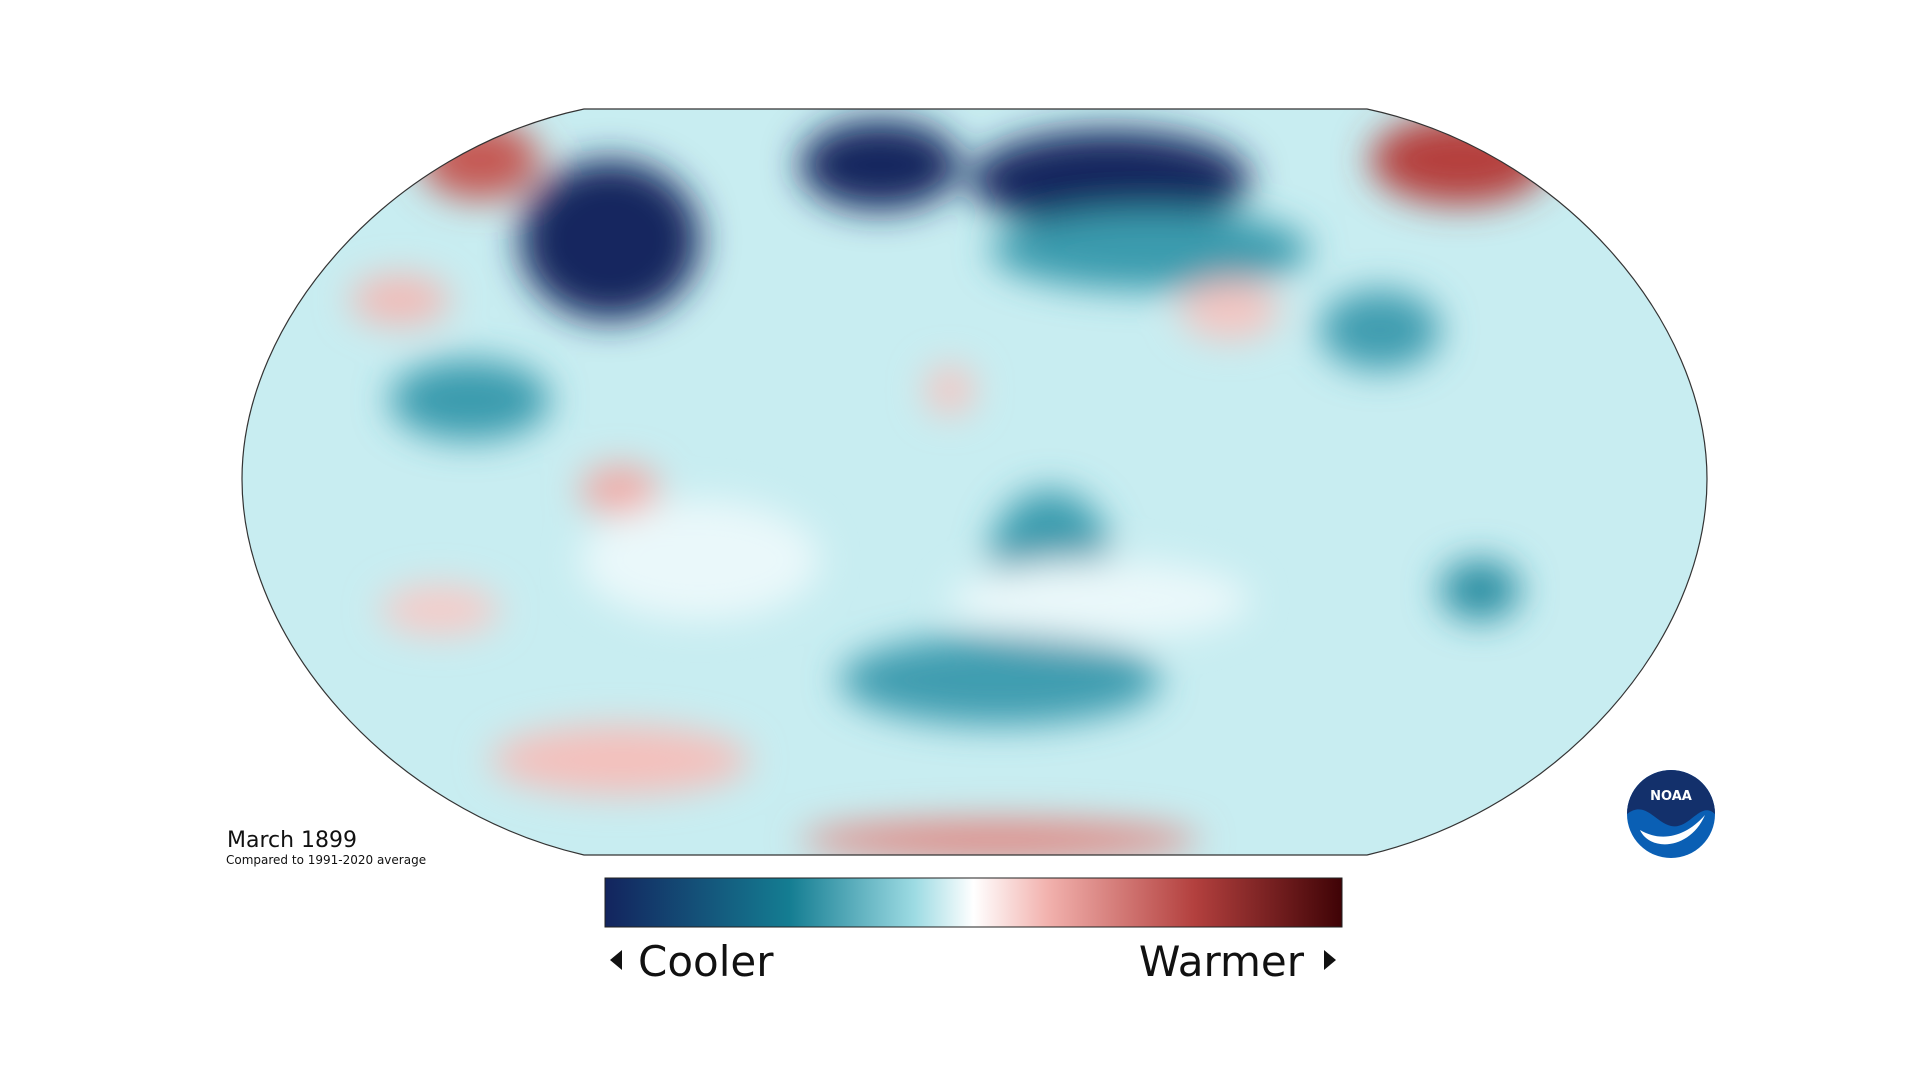 The width and height of the screenshot is (1920, 1080). I want to click on map-title: March 1899, so click(292, 840).